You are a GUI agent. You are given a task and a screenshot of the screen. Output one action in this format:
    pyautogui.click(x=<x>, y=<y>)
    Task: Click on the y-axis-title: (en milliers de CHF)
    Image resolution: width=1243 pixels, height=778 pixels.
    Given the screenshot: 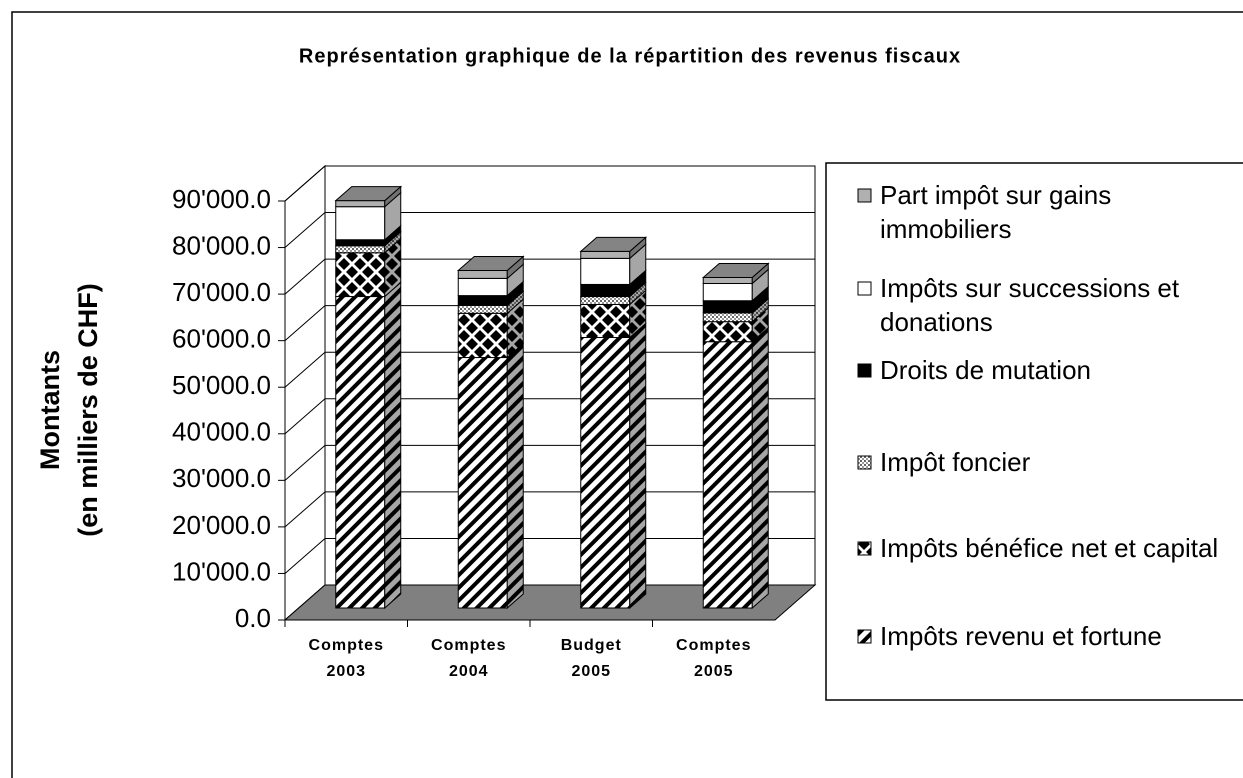 What is the action you would take?
    pyautogui.click(x=88, y=410)
    